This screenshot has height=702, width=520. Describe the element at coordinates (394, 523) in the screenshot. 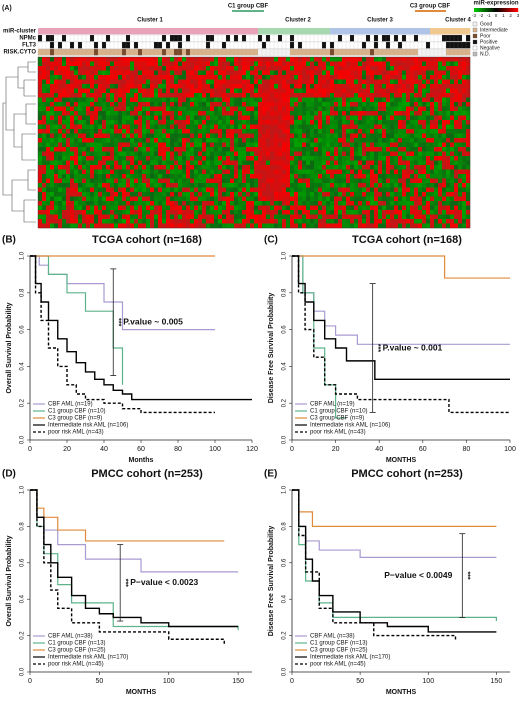

I see `survival-curve` at that location.